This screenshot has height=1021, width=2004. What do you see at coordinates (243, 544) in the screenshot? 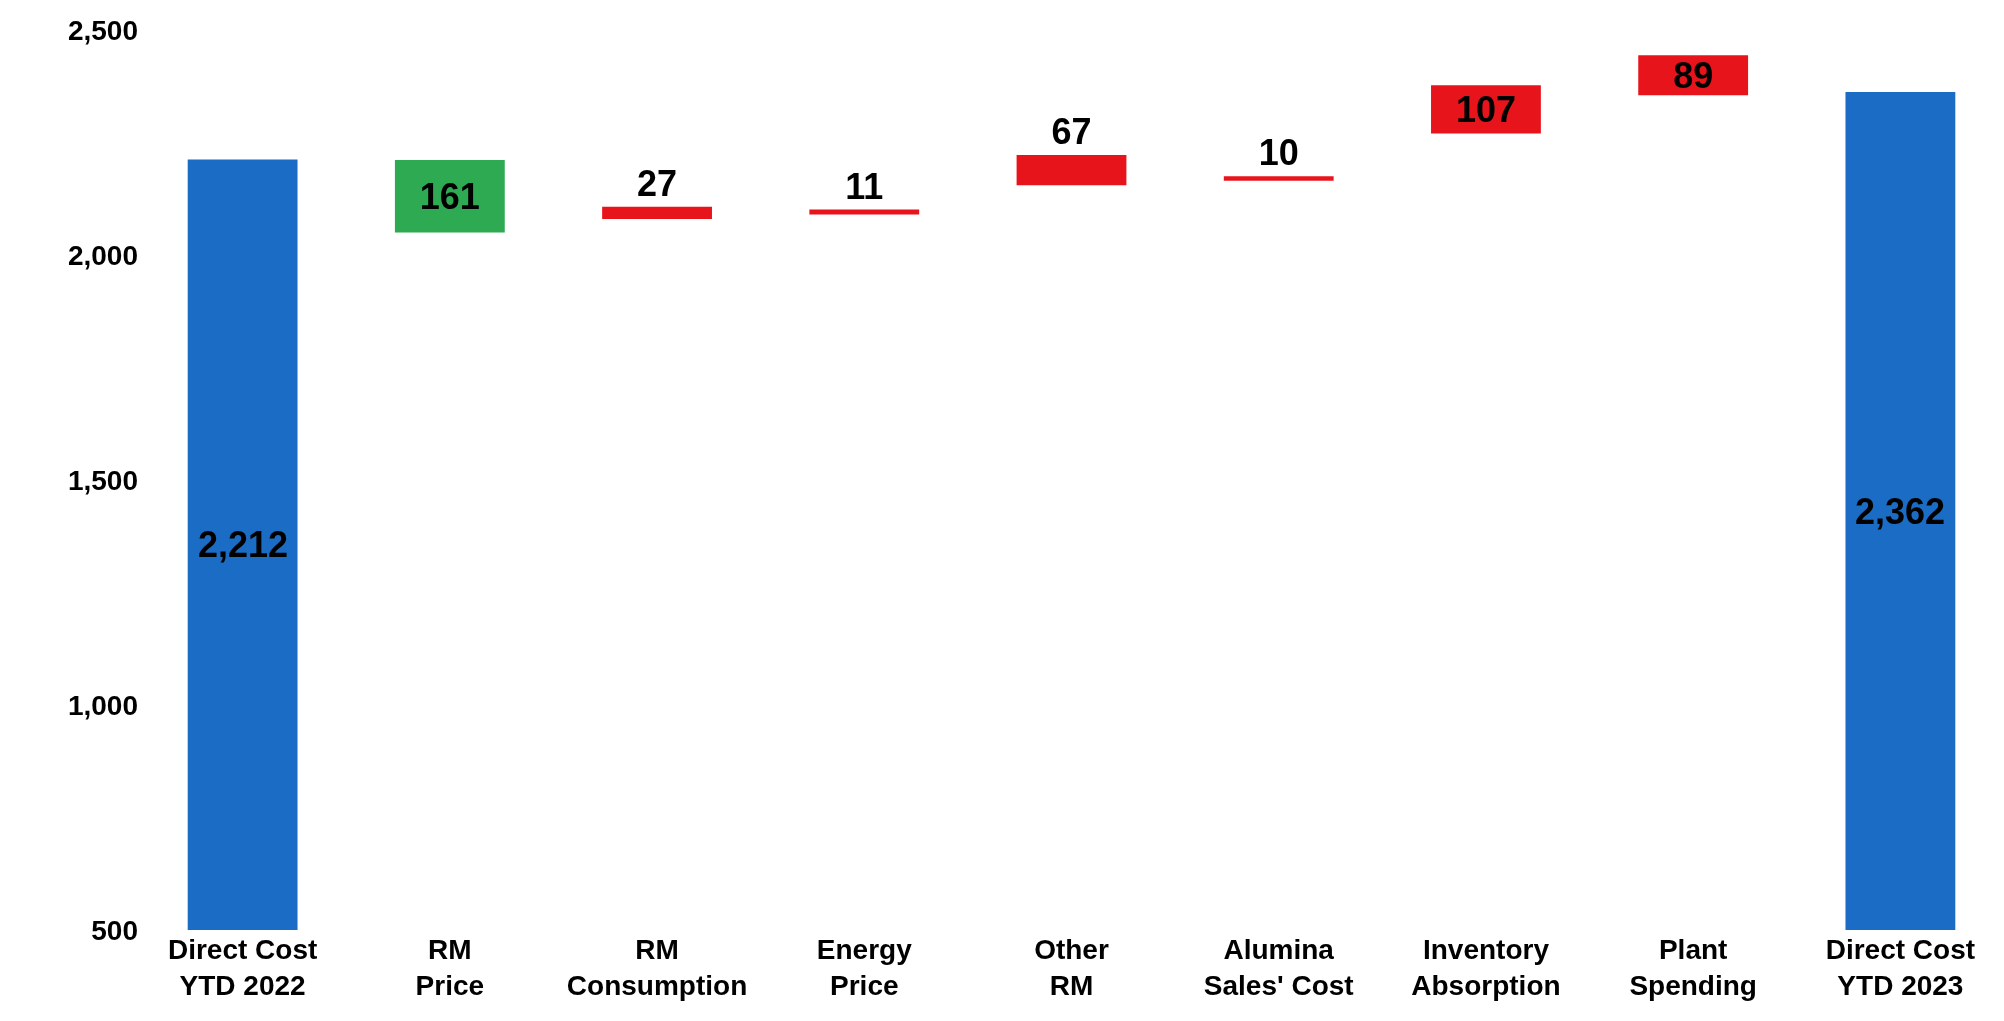
I see `data-label: 2,212` at bounding box center [243, 544].